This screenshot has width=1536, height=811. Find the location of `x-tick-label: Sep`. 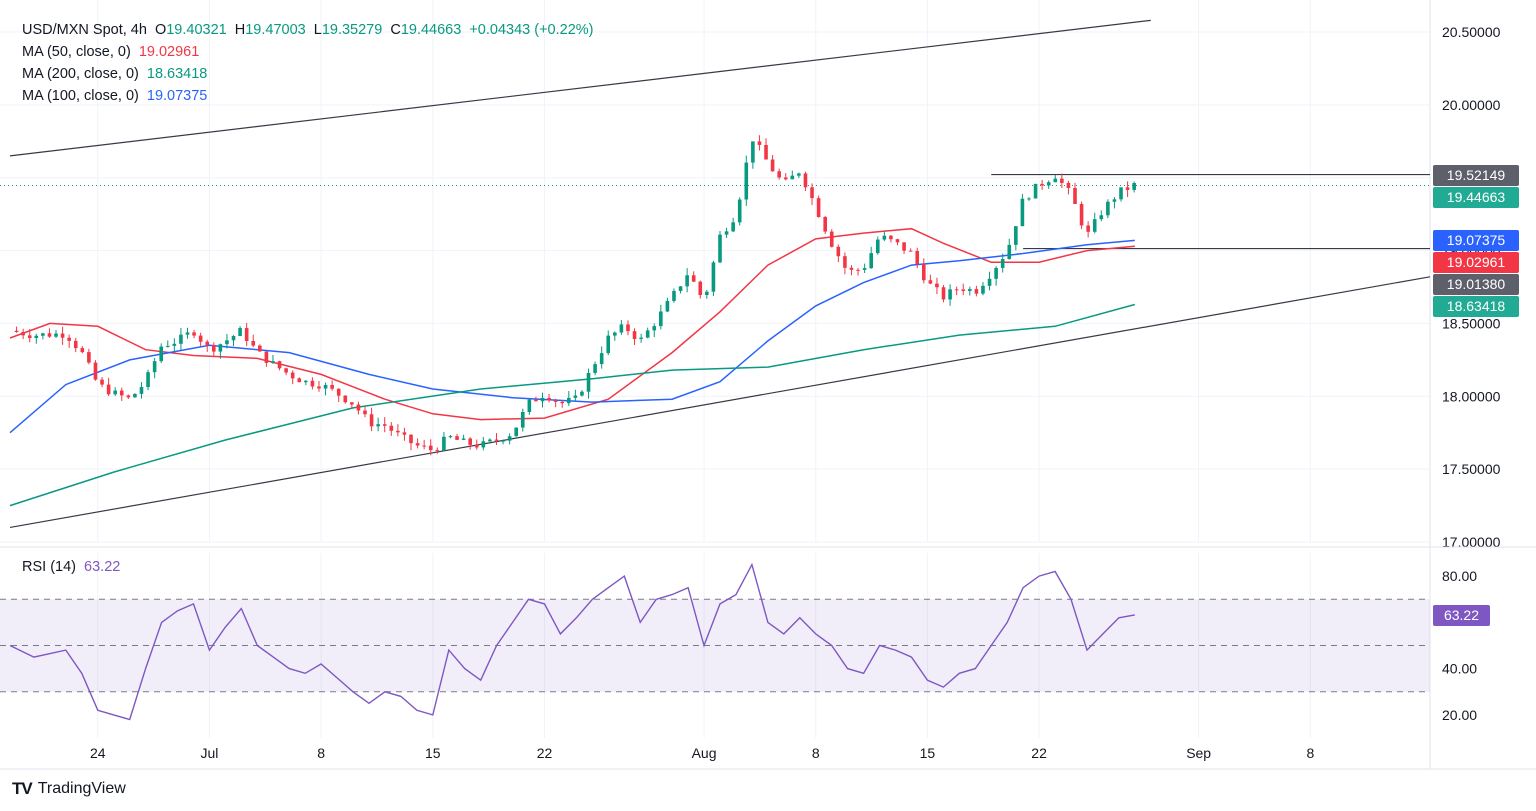

x-tick-label: Sep is located at coordinates (1198, 753).